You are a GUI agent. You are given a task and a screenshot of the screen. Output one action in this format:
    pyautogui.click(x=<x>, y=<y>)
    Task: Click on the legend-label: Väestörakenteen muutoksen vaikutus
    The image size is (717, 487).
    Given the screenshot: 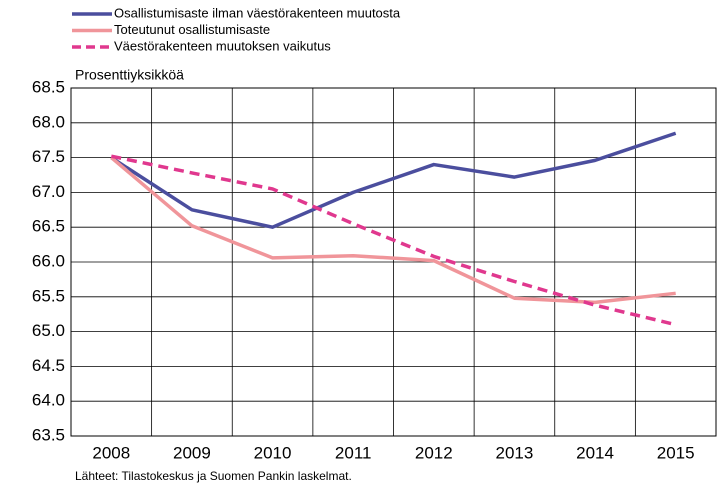 What is the action you would take?
    pyautogui.click(x=222, y=45)
    